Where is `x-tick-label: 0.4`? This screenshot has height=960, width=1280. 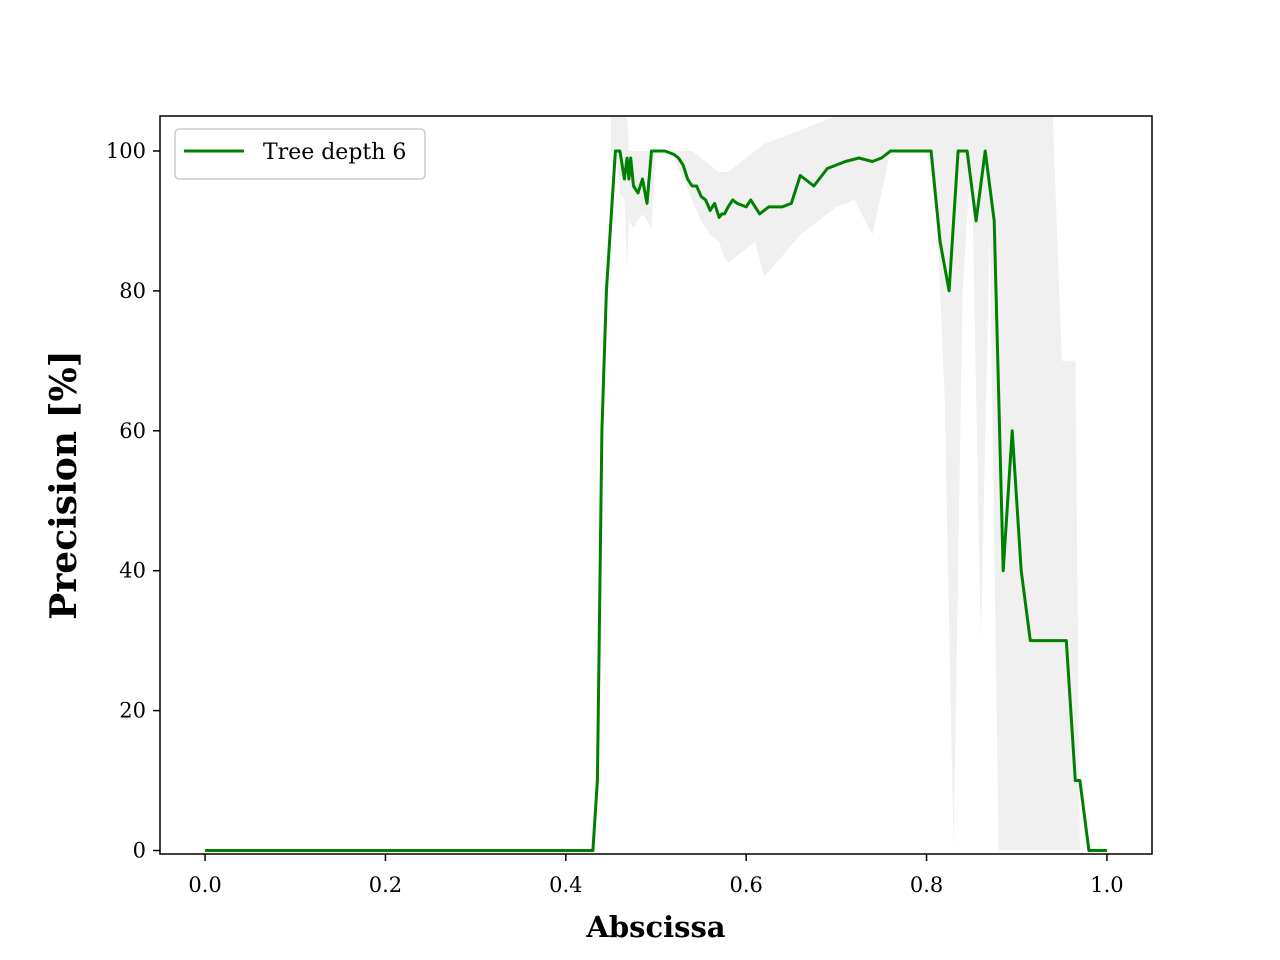 x-tick-label: 0.4 is located at coordinates (565, 885).